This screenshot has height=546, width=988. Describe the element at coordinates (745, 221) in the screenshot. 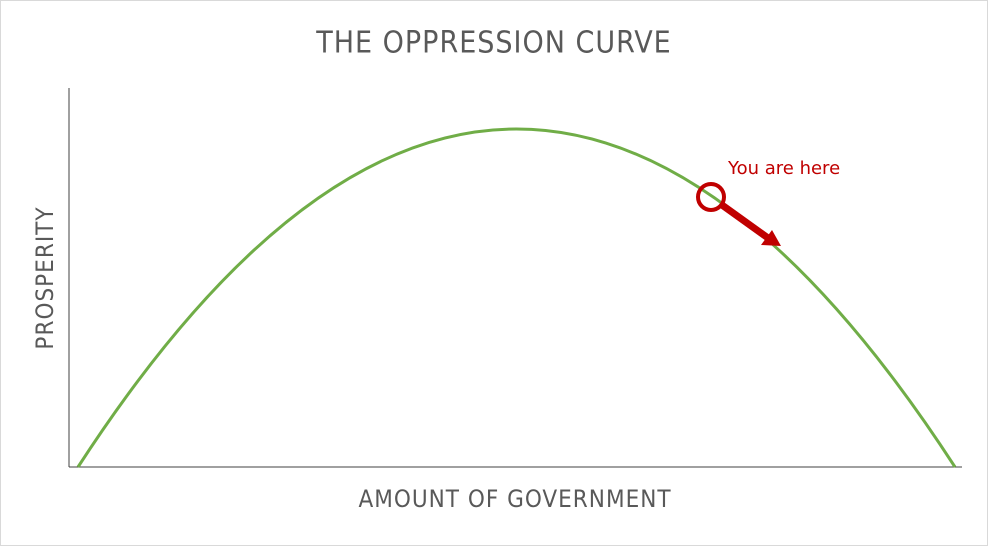

I see `marker-arrow-shaft` at that location.